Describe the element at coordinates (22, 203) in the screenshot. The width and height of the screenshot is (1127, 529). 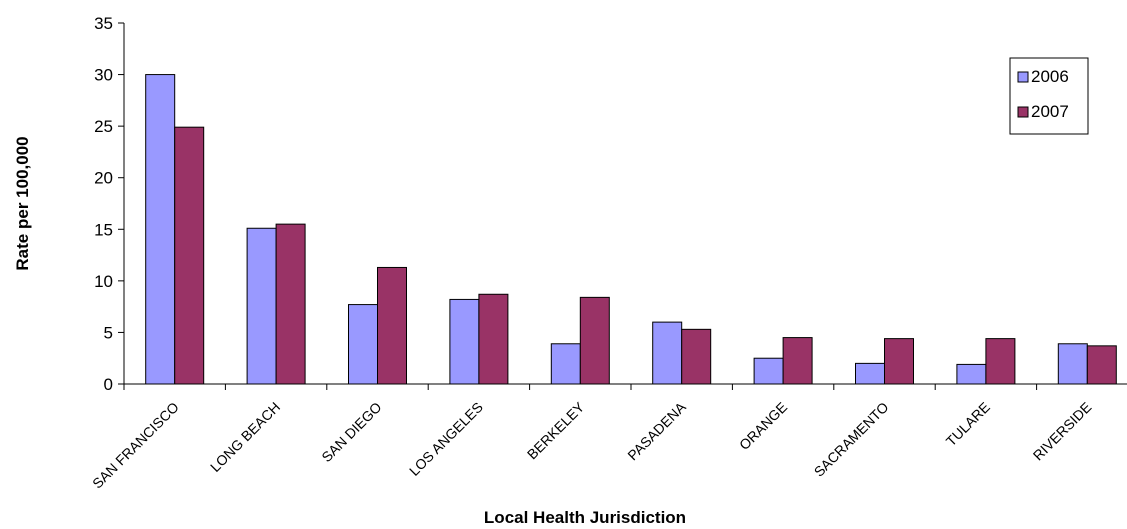
I see `y-axis-title: Rate per 100,000` at that location.